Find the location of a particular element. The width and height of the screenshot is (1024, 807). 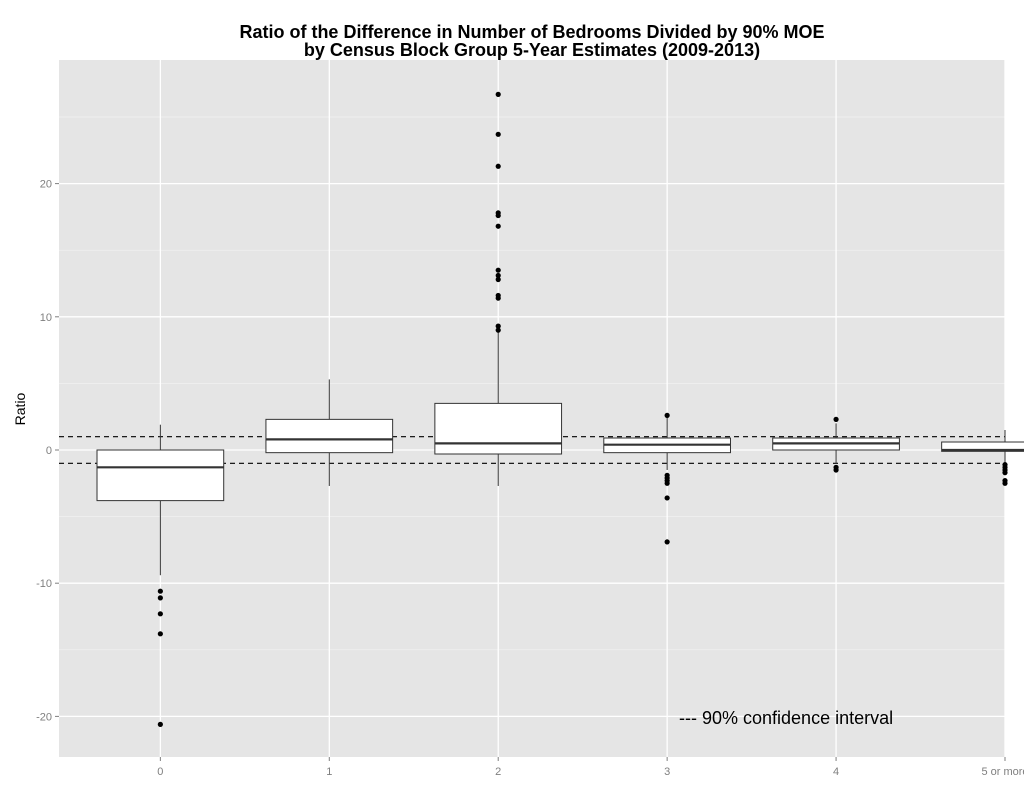

x-tick-label: 5 or more is located at coordinates (1002, 772).